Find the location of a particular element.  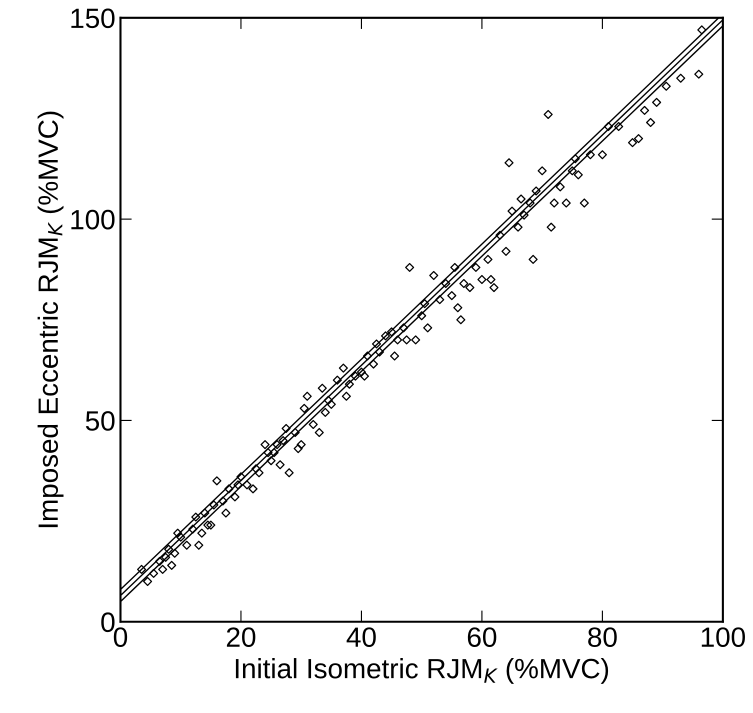

y-axis-title: Imposed Eccentric RJM$_{K}$ (%MVC) is located at coordinates (51, 320).